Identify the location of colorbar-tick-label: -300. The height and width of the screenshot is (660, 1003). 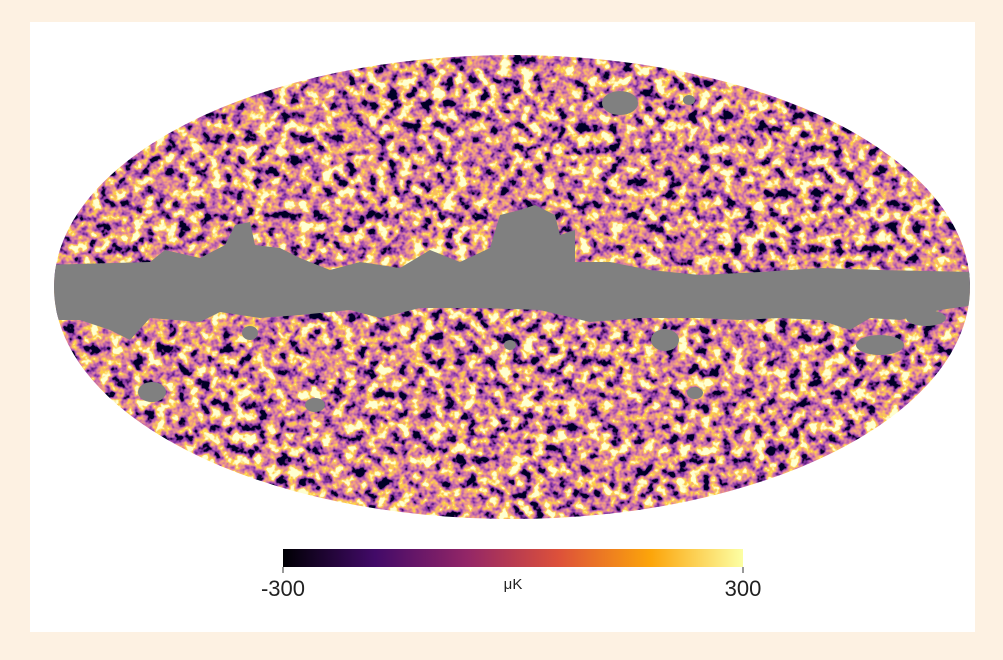
(283, 588).